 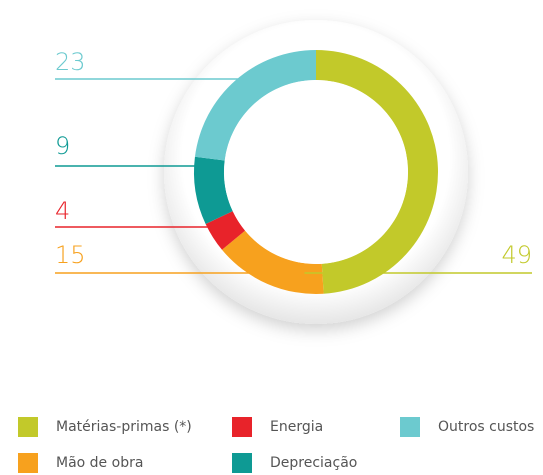 I want to click on legend-label: Matérias-primas (*), so click(x=124, y=427).